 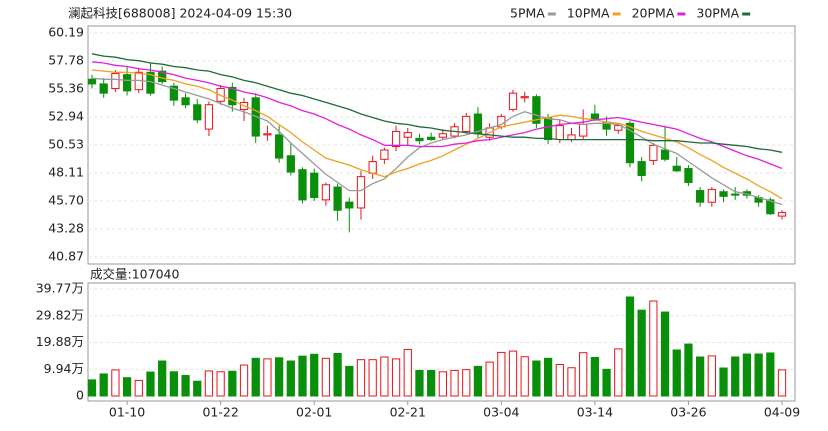 I want to click on y-tick-label: 45.70, so click(x=66, y=200).